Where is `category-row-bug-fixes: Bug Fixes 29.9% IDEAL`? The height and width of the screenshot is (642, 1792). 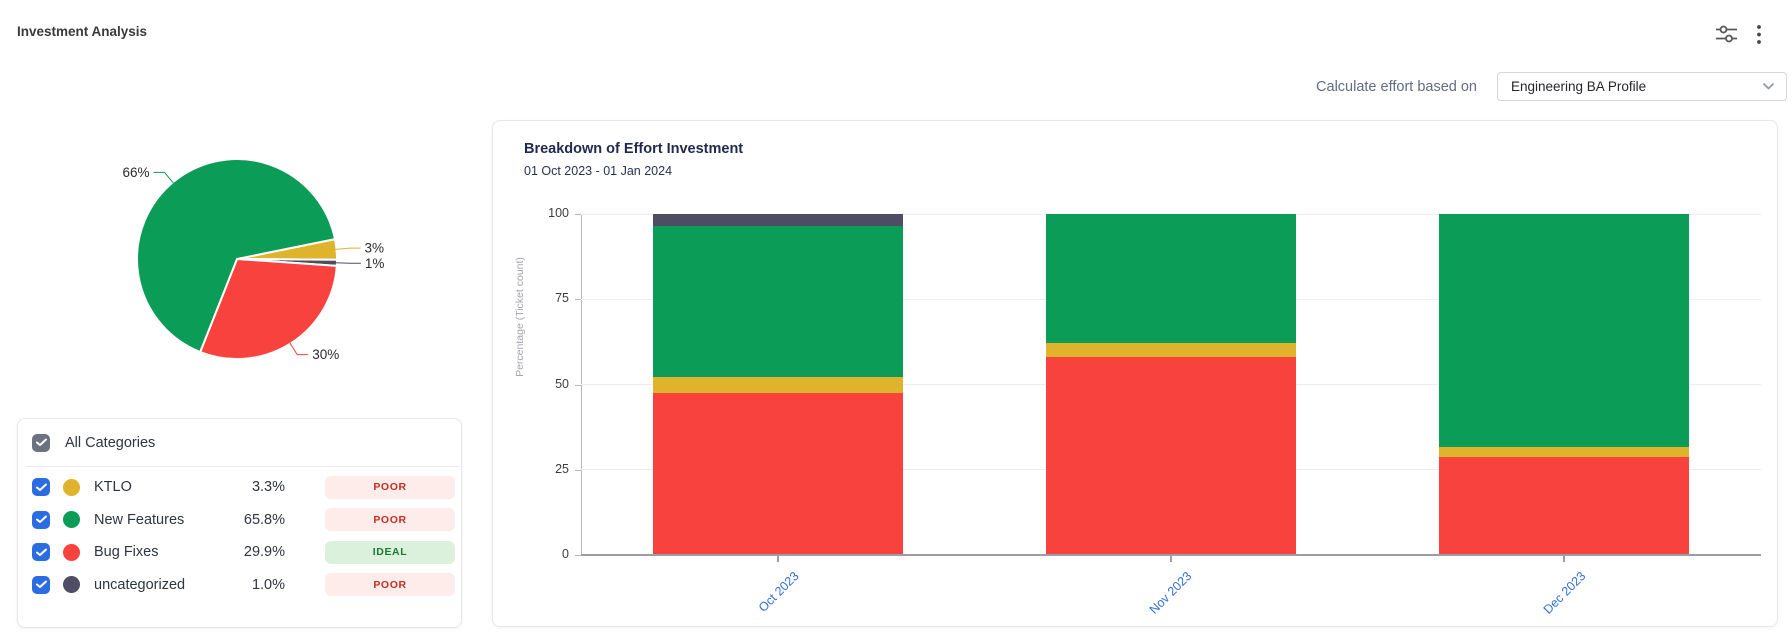
category-row-bug-fixes: Bug Fixes 29.9% IDEAL is located at coordinates (239, 552).